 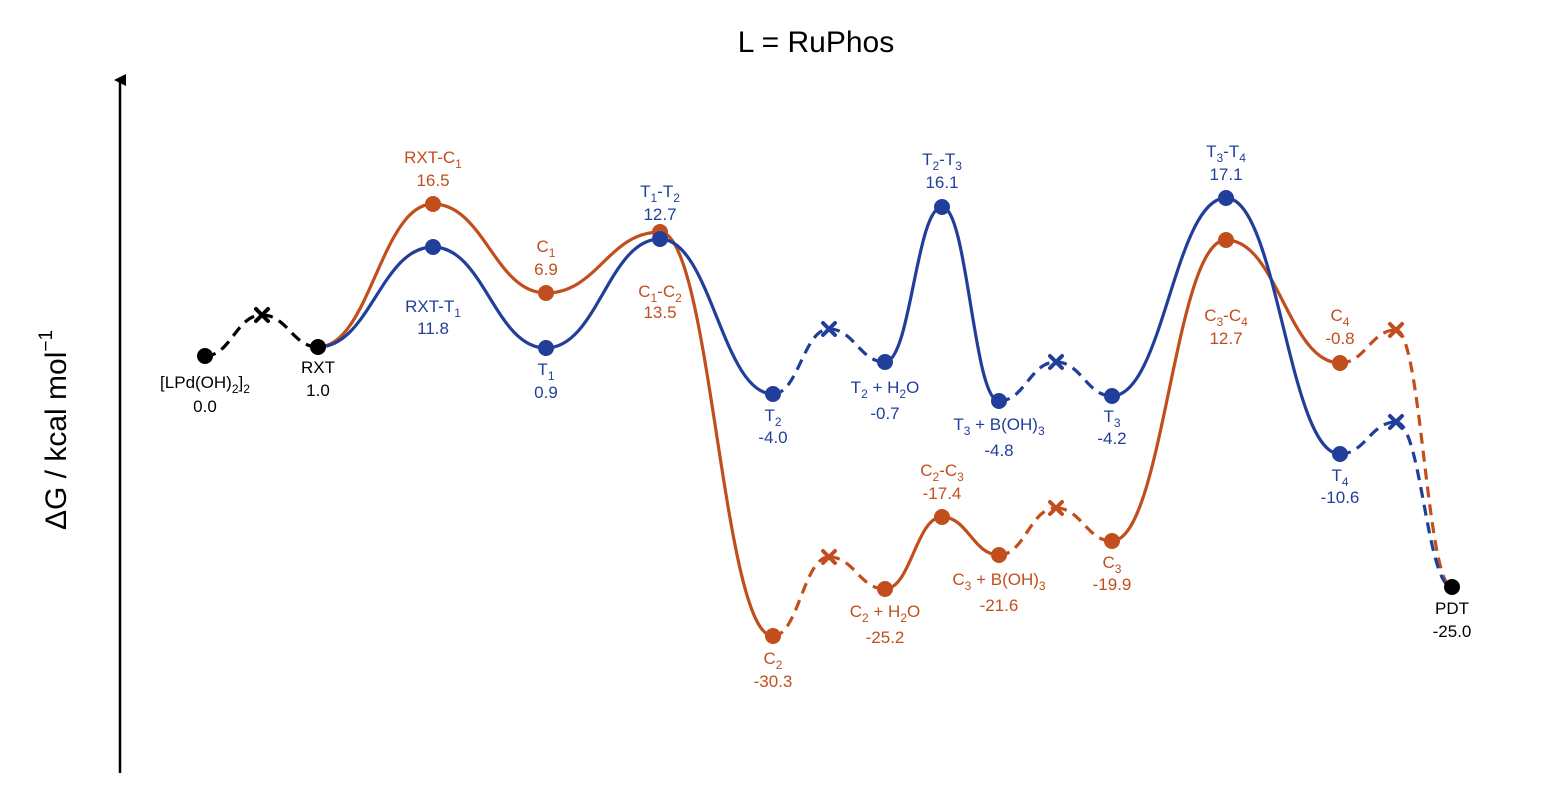 What do you see at coordinates (942, 472) in the screenshot?
I see `state-name-c2c3: C2-C3` at bounding box center [942, 472].